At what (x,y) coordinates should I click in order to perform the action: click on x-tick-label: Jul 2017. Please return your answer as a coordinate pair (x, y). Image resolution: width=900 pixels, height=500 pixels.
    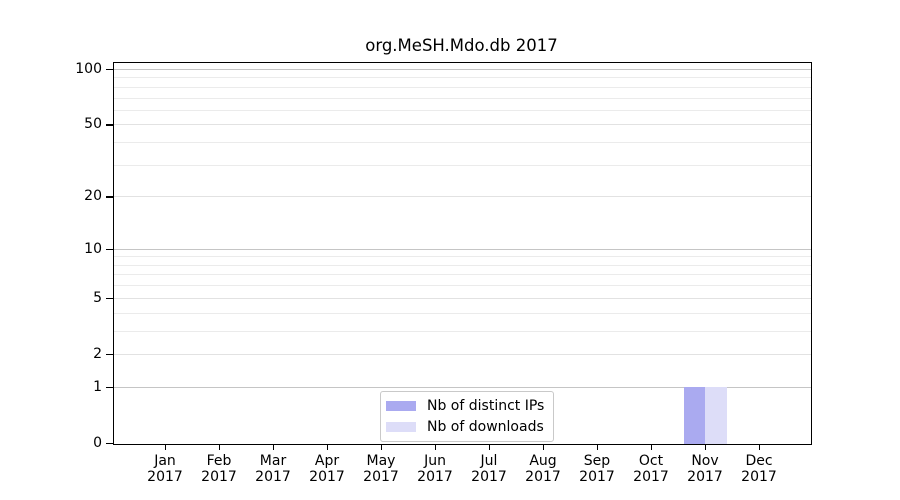
    Looking at the image, I should click on (489, 469).